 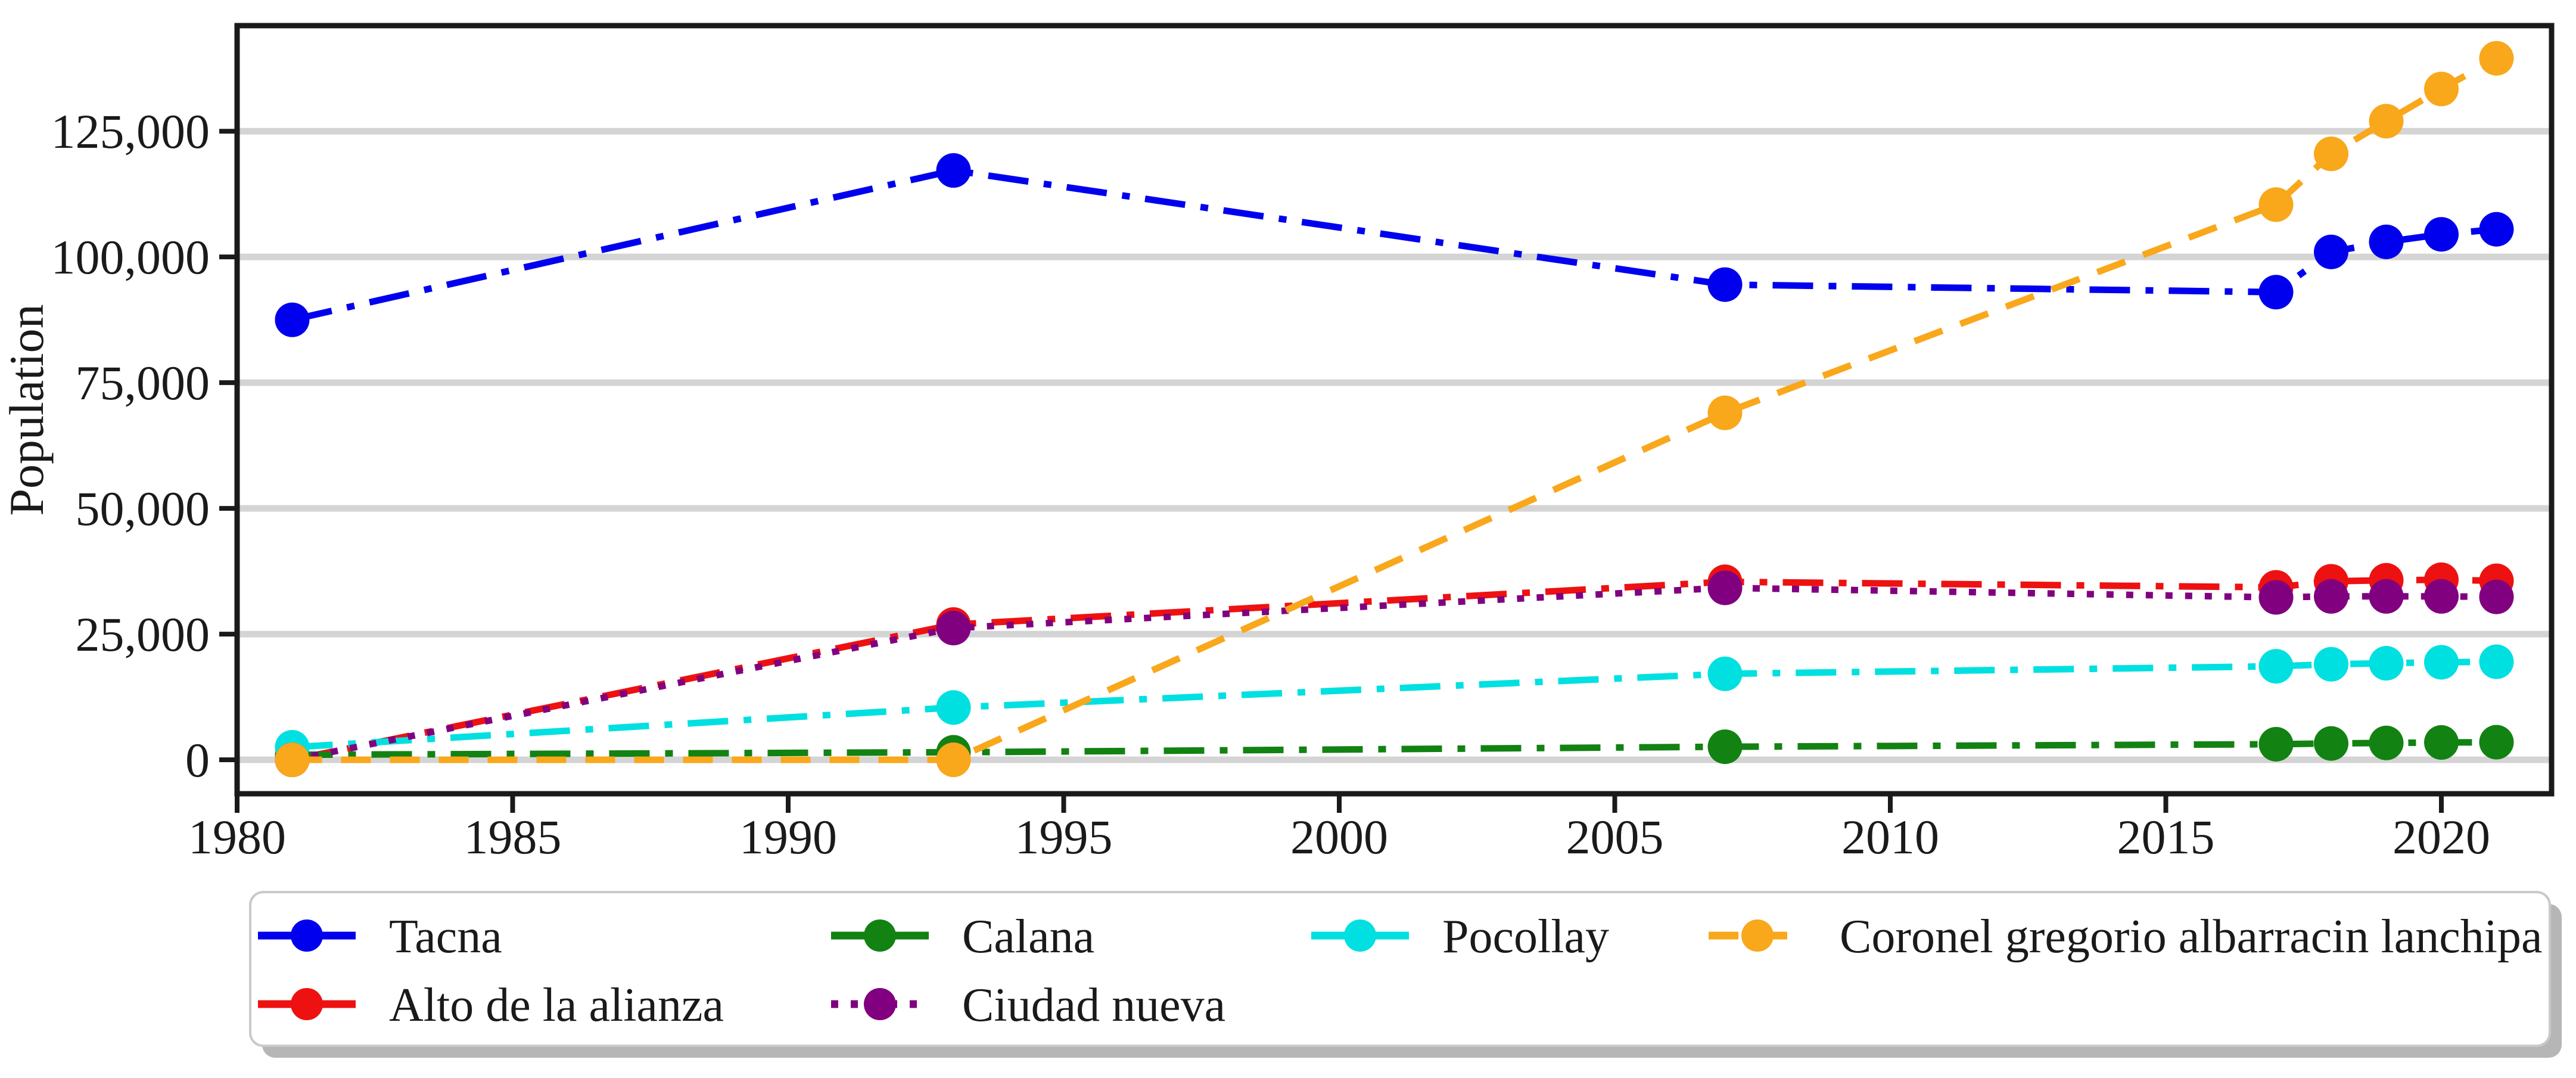 What do you see at coordinates (27, 409) in the screenshot?
I see `y-axis-title: Population` at bounding box center [27, 409].